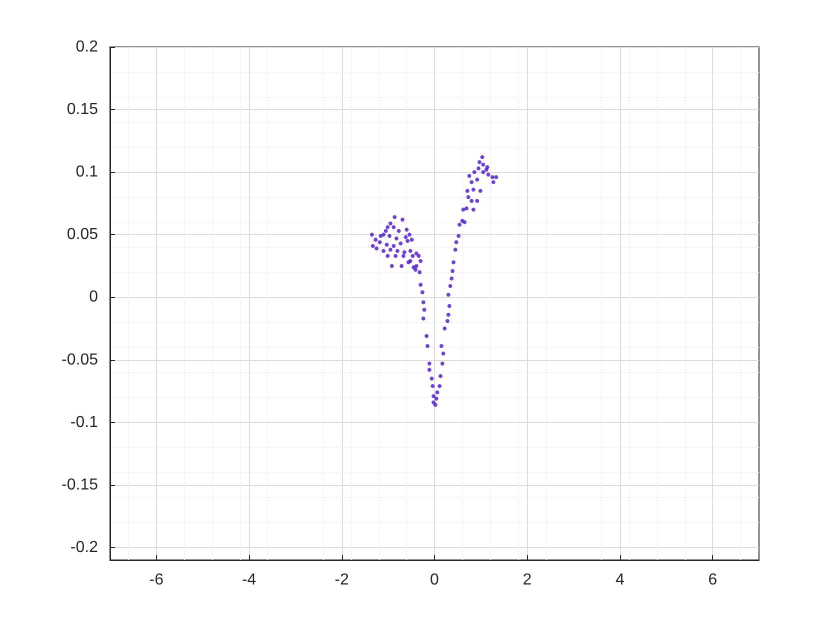 This screenshot has width=840, height=630. Describe the element at coordinates (80, 485) in the screenshot. I see `y-tick-label: -0.15` at that location.